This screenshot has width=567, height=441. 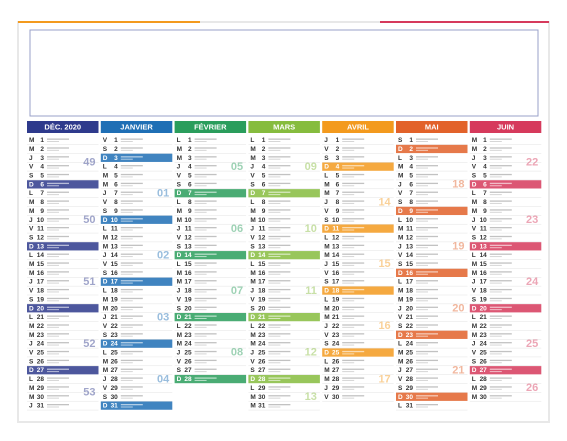 What do you see at coordinates (116, 211) in the screenshot?
I see `date: 9` at bounding box center [116, 211].